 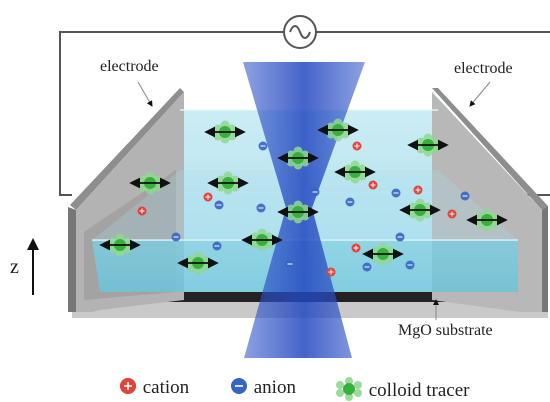 I want to click on legend-cation: cation, so click(x=153, y=387).